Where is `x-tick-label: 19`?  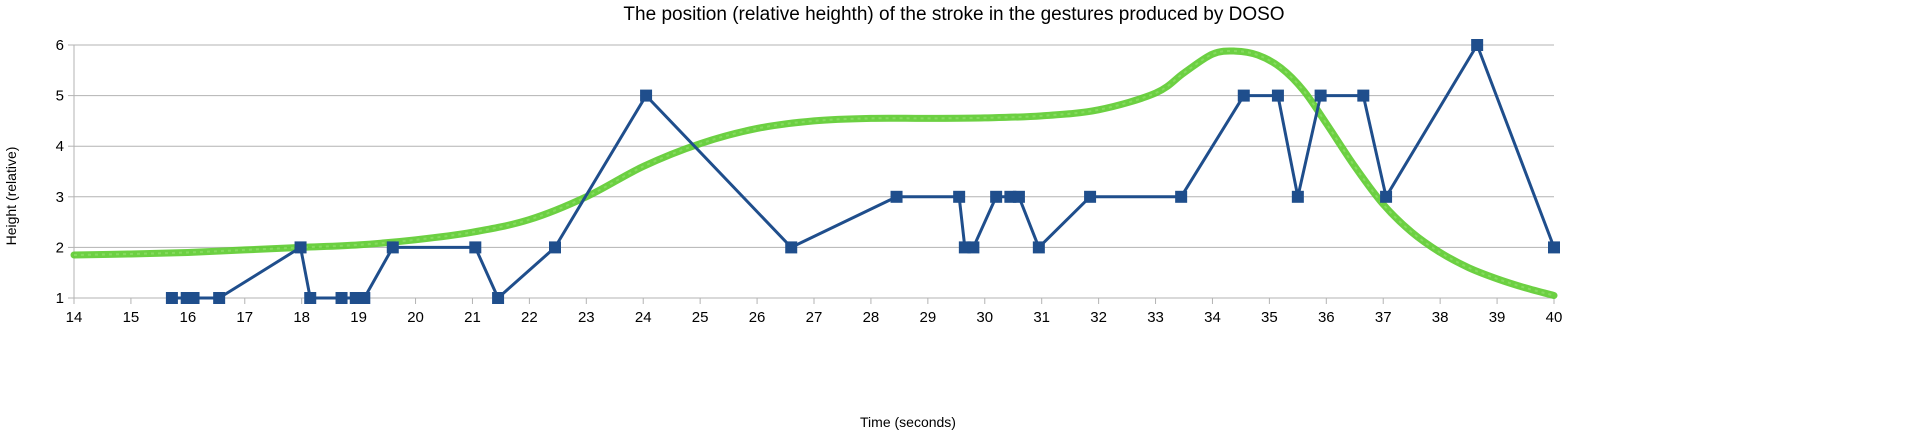
x-tick-label: 19 is located at coordinates (358, 317).